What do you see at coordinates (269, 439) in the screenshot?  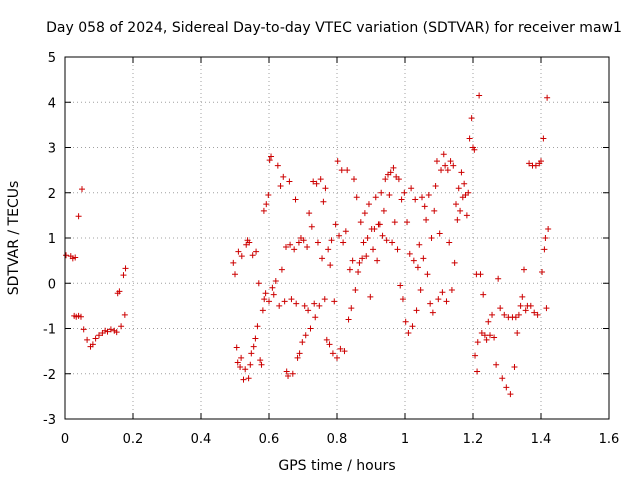 I see `x-tick-label: 0.6` at bounding box center [269, 439].